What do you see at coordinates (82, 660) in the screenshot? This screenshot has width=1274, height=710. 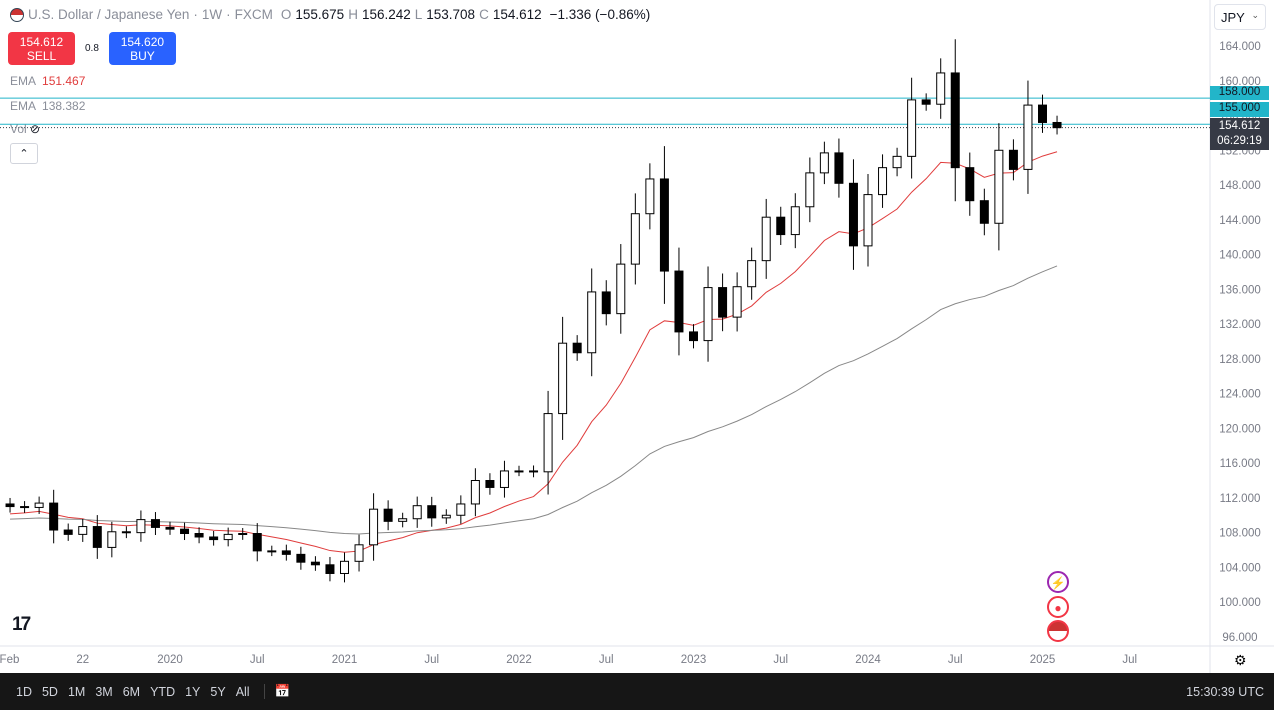 I see `x-tick-label: 22` at bounding box center [82, 660].